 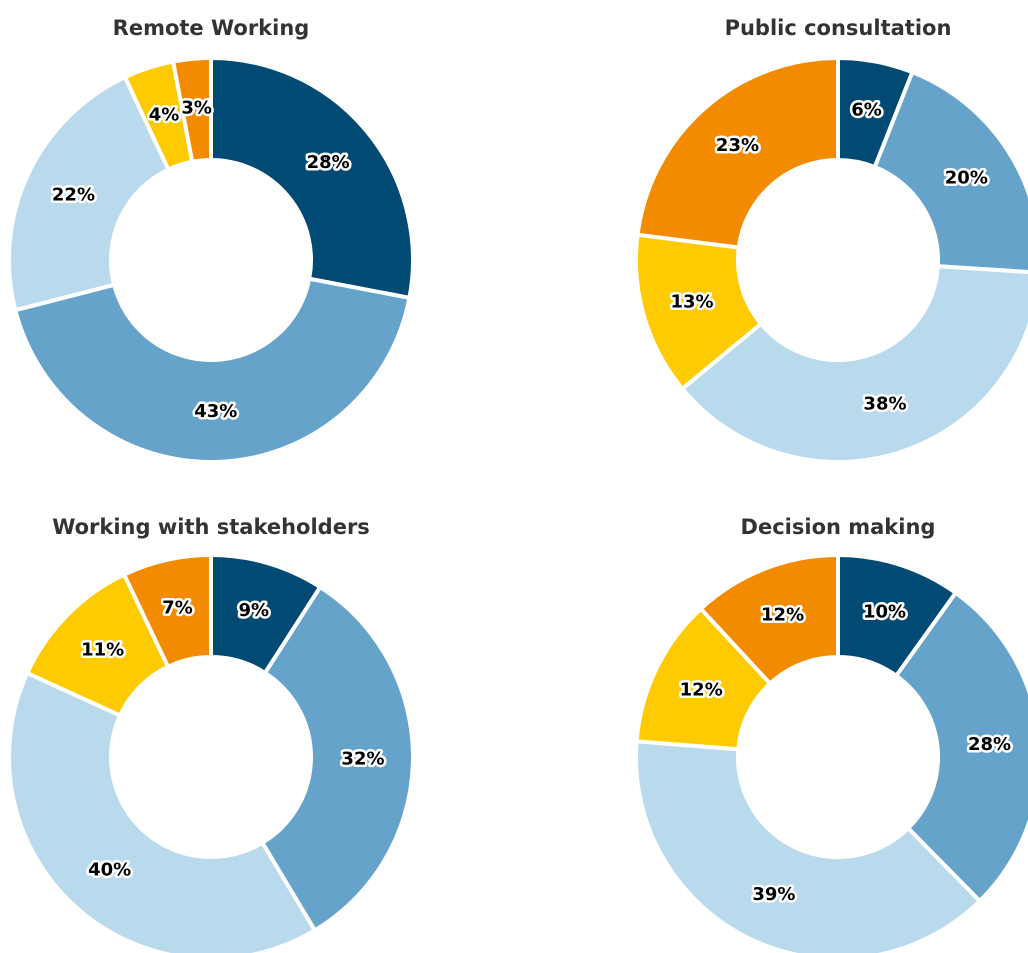 I want to click on data-label: 11%, so click(x=102, y=649).